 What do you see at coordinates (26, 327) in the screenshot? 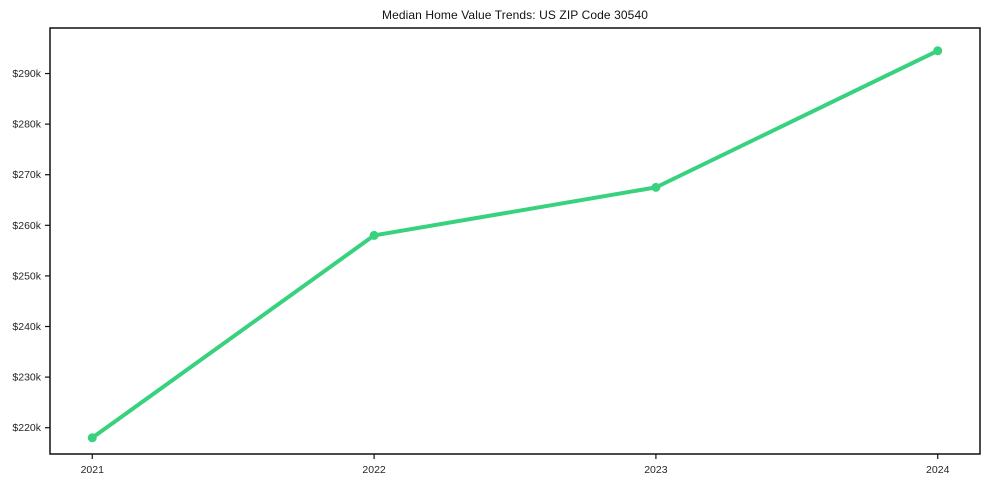
I see `y-axis-tick-label: $240k` at bounding box center [26, 327].